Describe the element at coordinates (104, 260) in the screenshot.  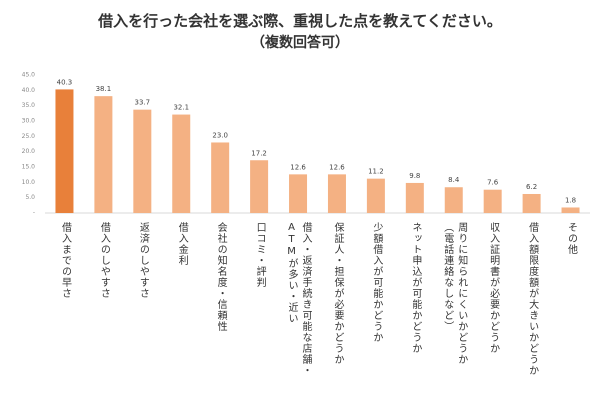
I see `x-tick-label: 借入のしやすさ` at that location.